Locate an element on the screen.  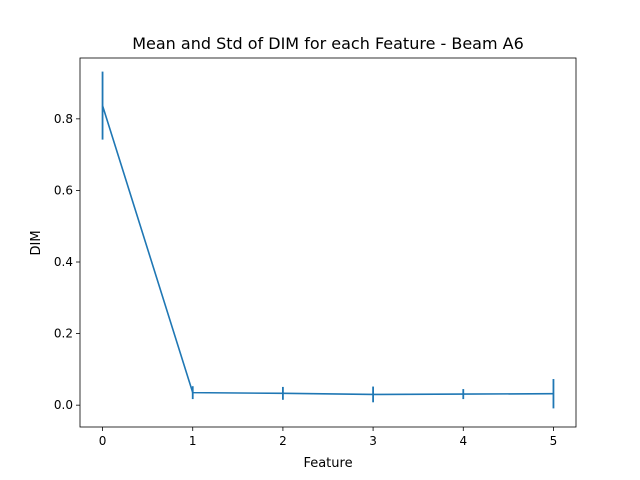
x-tick-label: 4 is located at coordinates (463, 441).